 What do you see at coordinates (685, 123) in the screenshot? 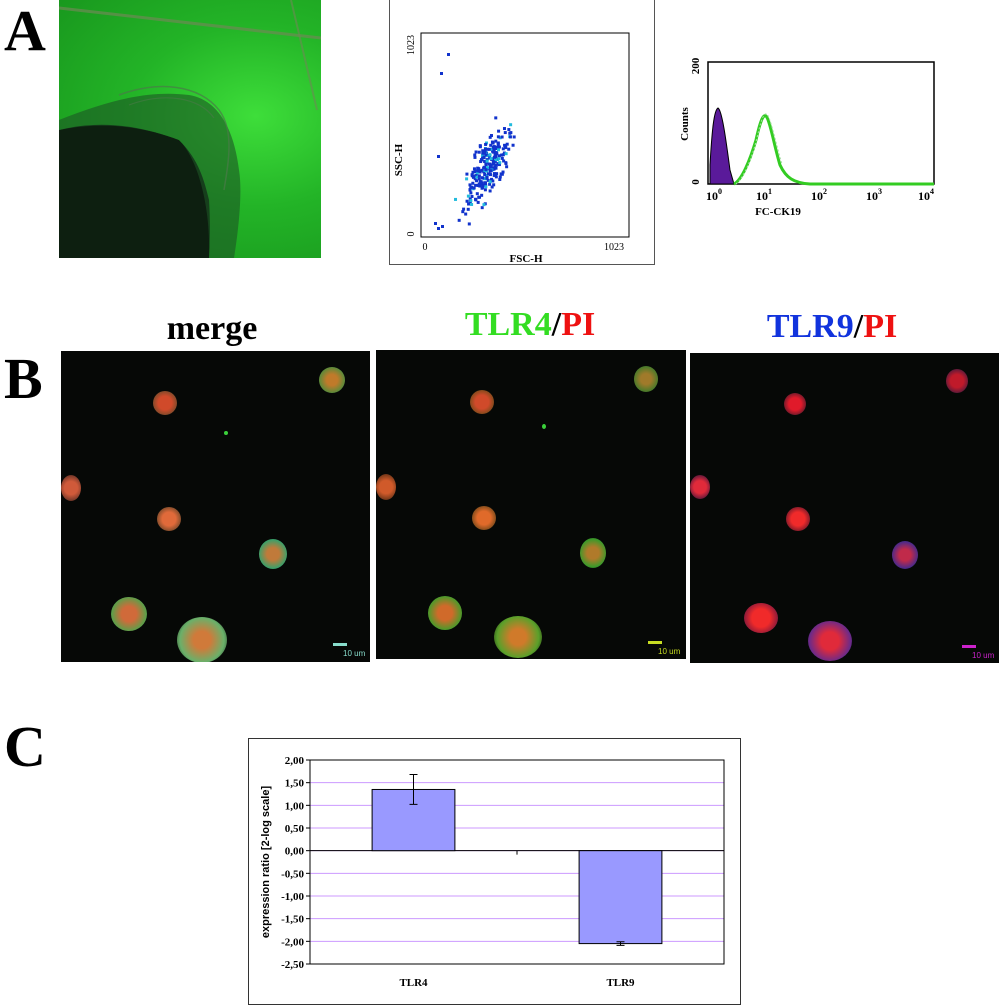
I see `hist-y-label: Counts` at bounding box center [685, 123].